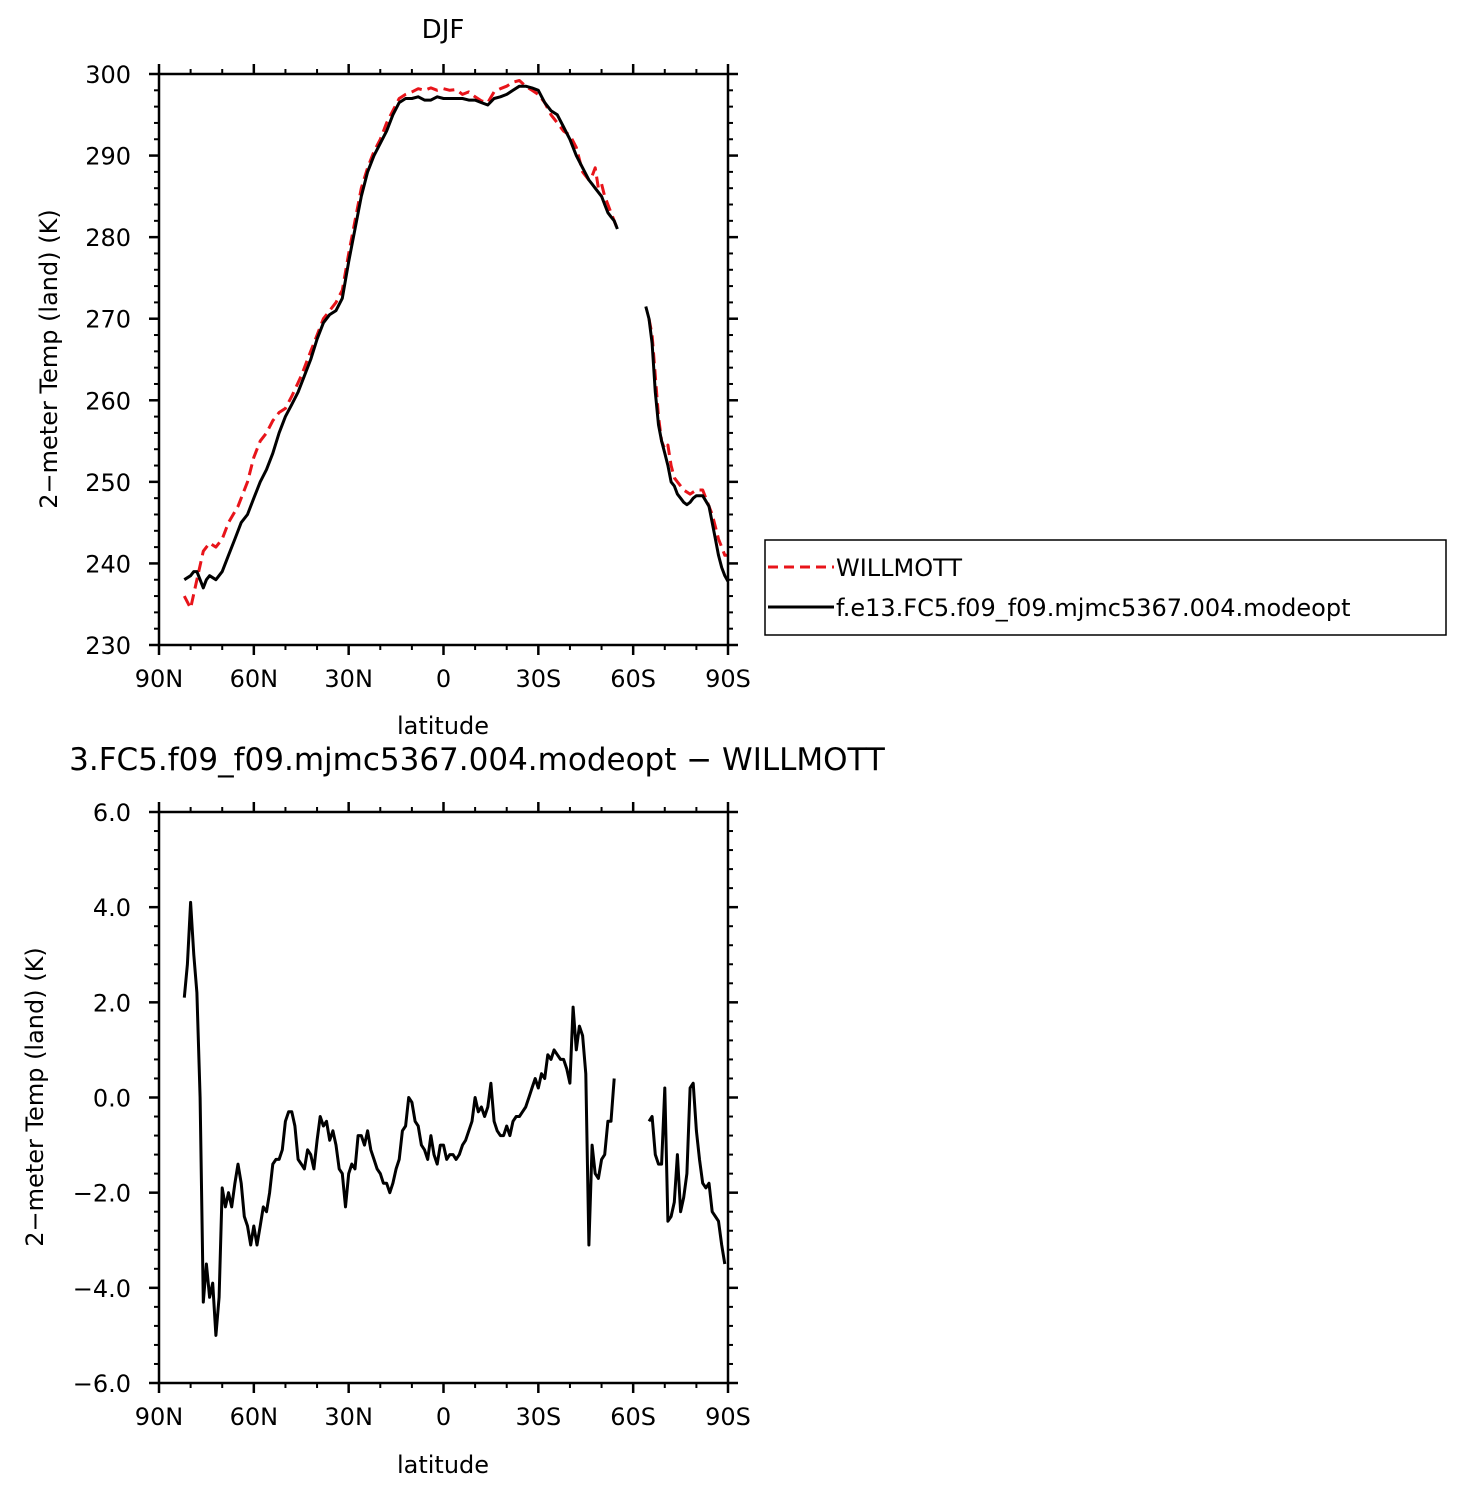 The image size is (1483, 1485). Describe the element at coordinates (49, 358) in the screenshot. I see `top-chart-y-axis-label: 2−meter Temp (land) (K)` at that location.